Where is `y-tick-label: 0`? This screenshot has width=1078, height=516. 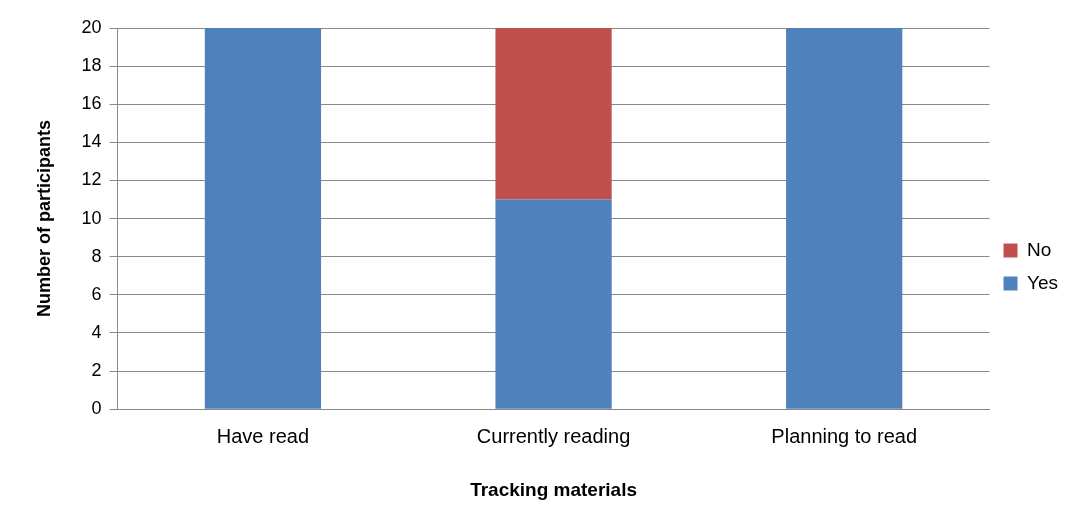
y-tick-label: 0 is located at coordinates (96, 408).